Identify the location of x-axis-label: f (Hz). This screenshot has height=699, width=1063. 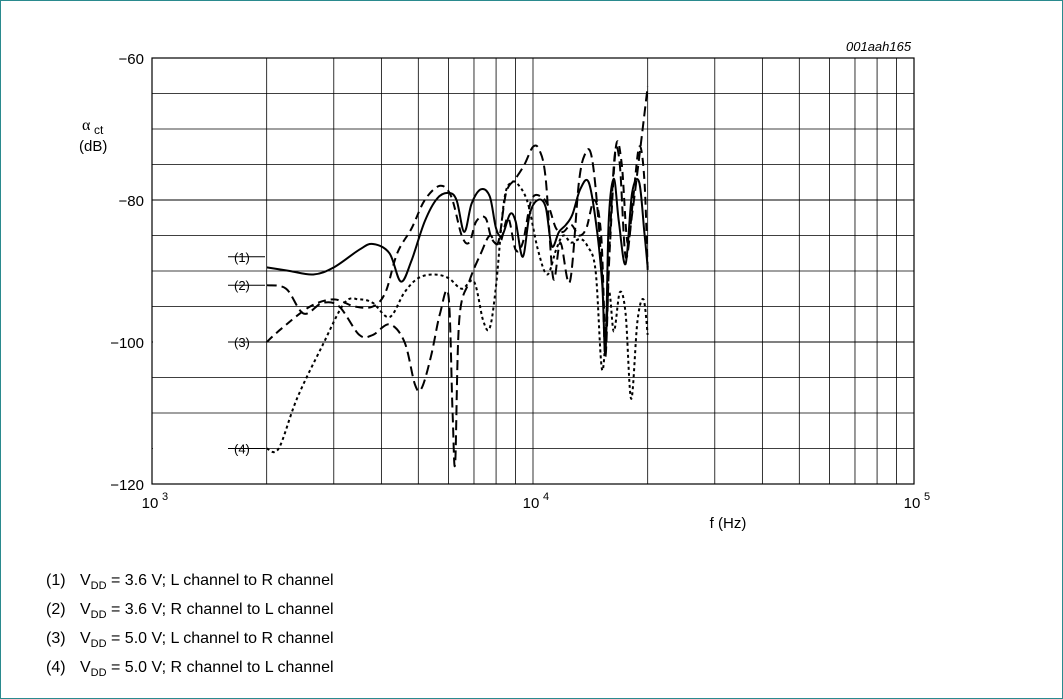
(728, 523).